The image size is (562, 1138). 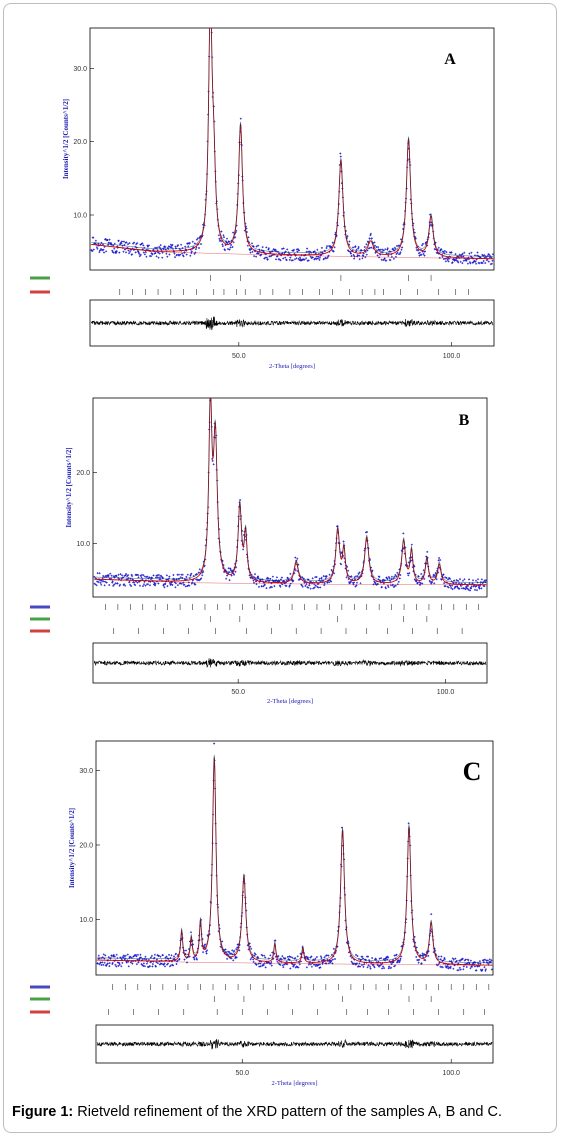 What do you see at coordinates (472, 771) in the screenshot?
I see `panel-letter-c: C` at bounding box center [472, 771].